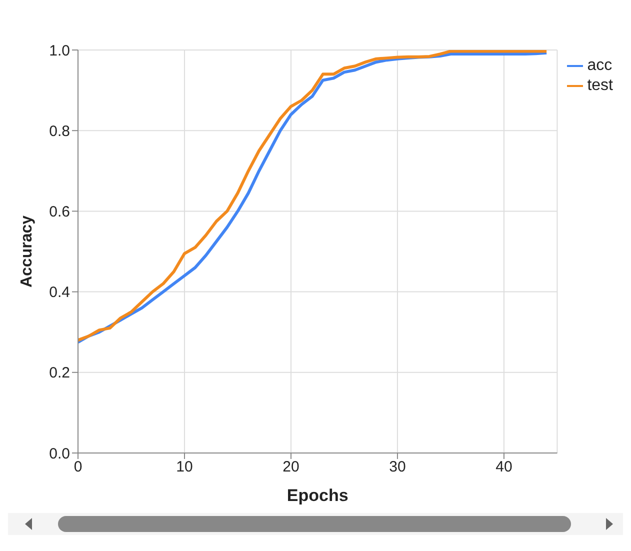  What do you see at coordinates (317, 495) in the screenshot?
I see `x-axis-title: Epochs` at bounding box center [317, 495].